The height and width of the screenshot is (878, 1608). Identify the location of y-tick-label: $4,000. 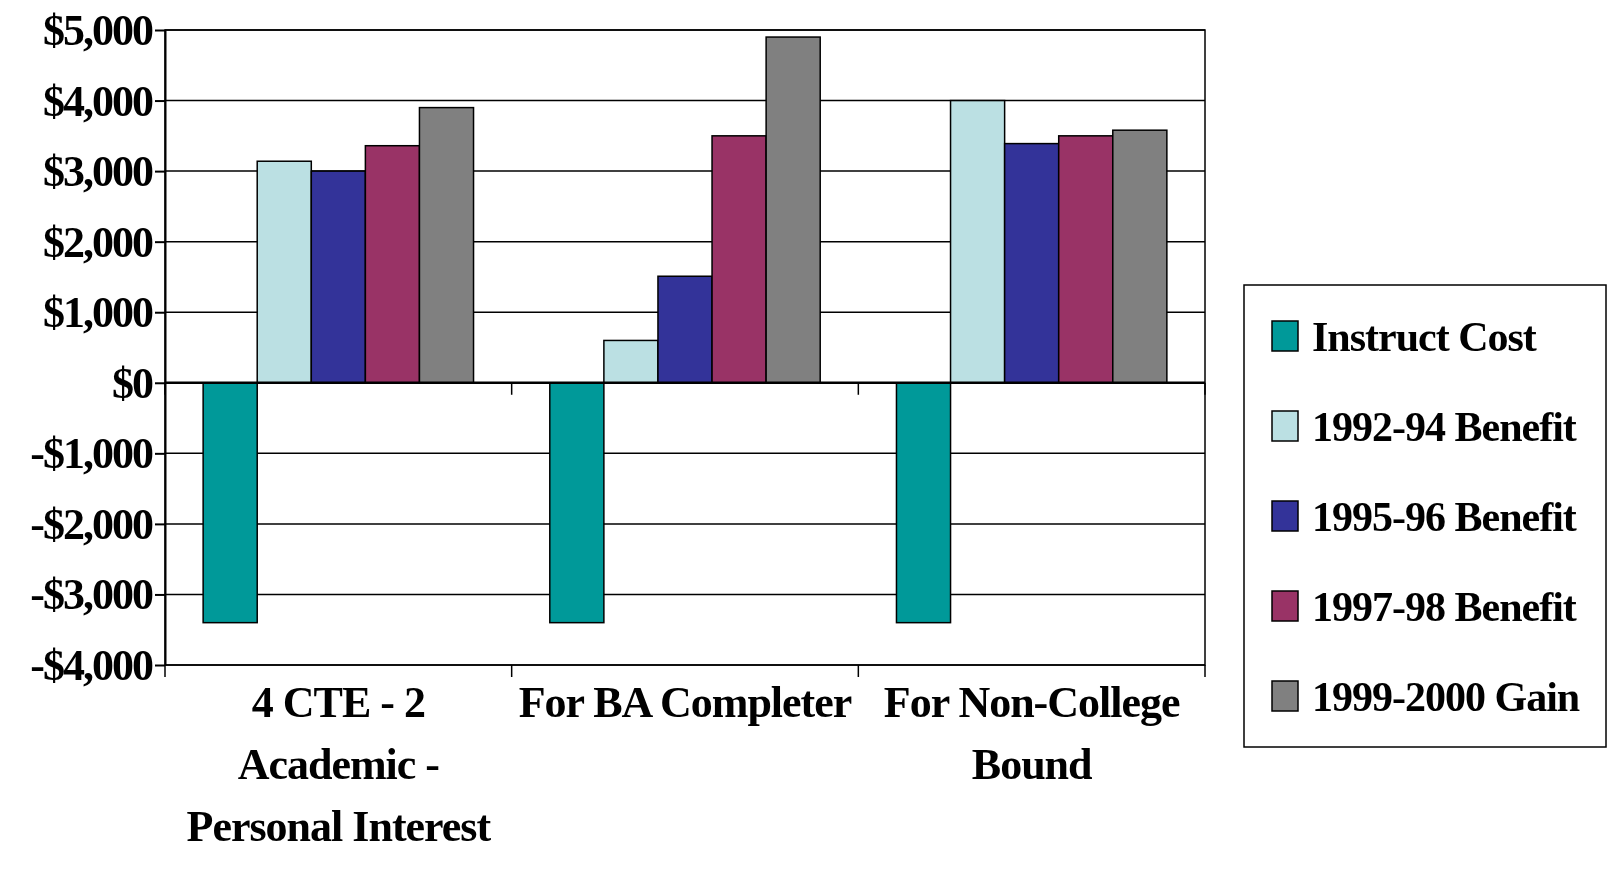
(98, 101).